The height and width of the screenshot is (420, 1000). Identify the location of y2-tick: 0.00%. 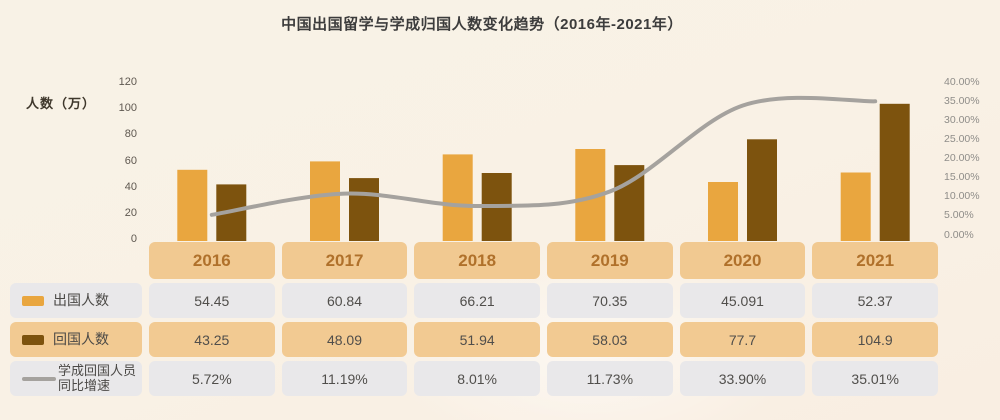
(959, 234).